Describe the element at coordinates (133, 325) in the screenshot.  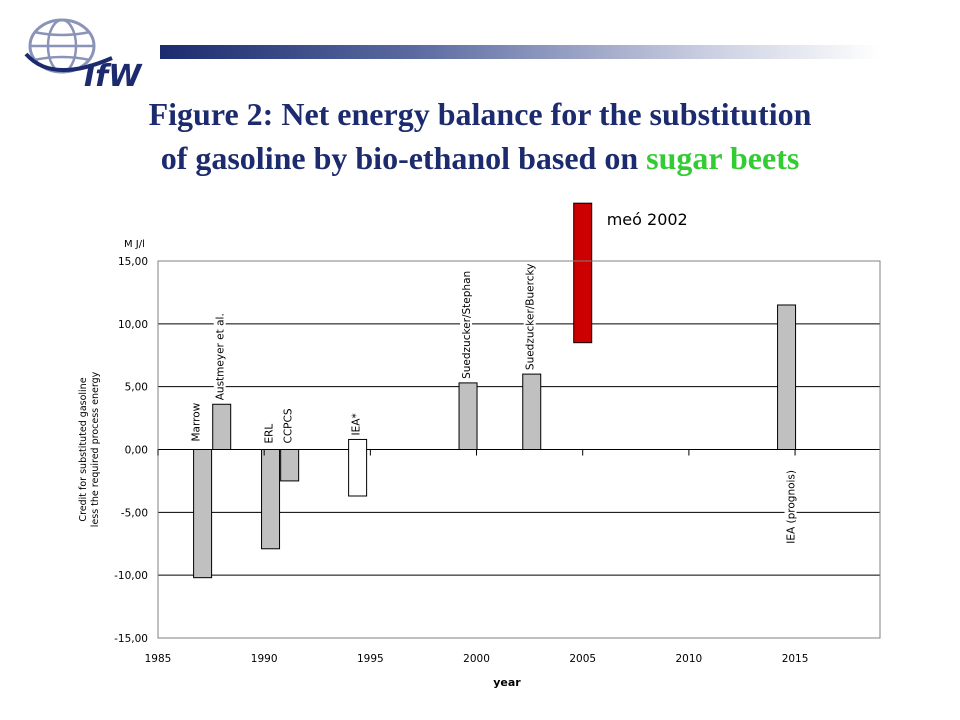
I see `y-tick-label: 10,00` at that location.